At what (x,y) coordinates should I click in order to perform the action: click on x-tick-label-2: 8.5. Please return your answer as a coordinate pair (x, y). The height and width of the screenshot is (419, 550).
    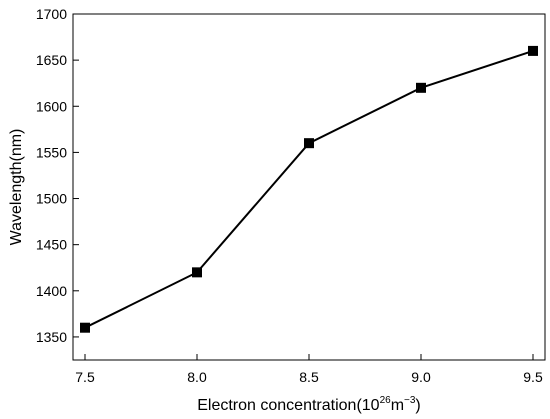
    Looking at the image, I should click on (309, 377).